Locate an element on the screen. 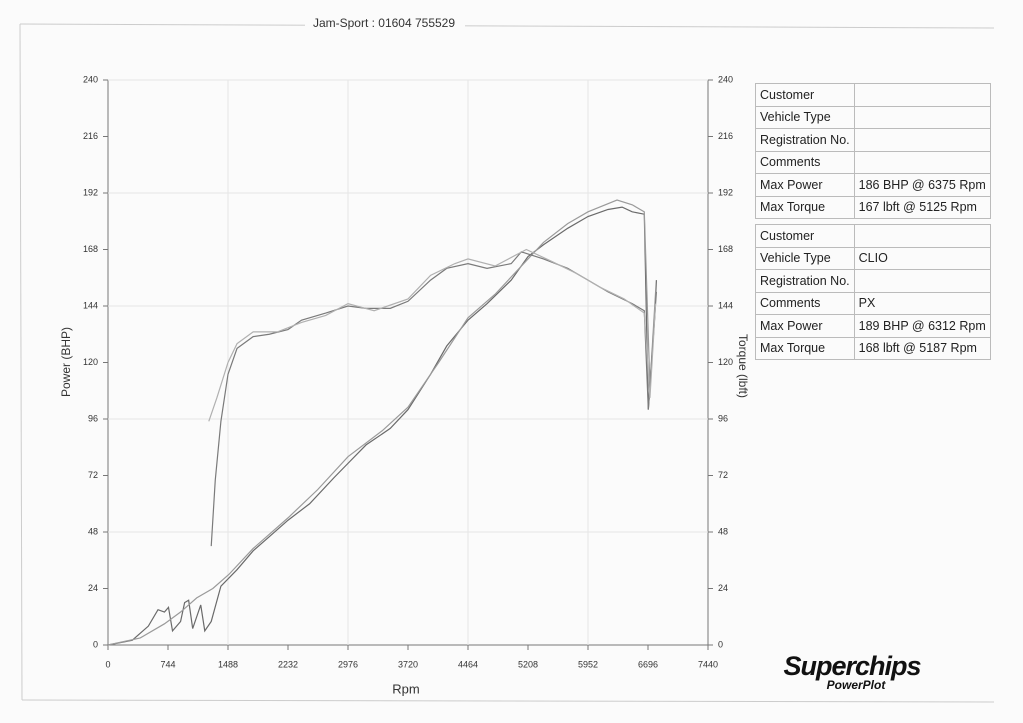  info-row: Max Power 189 BHP @ 6312 Rpm is located at coordinates (873, 326).